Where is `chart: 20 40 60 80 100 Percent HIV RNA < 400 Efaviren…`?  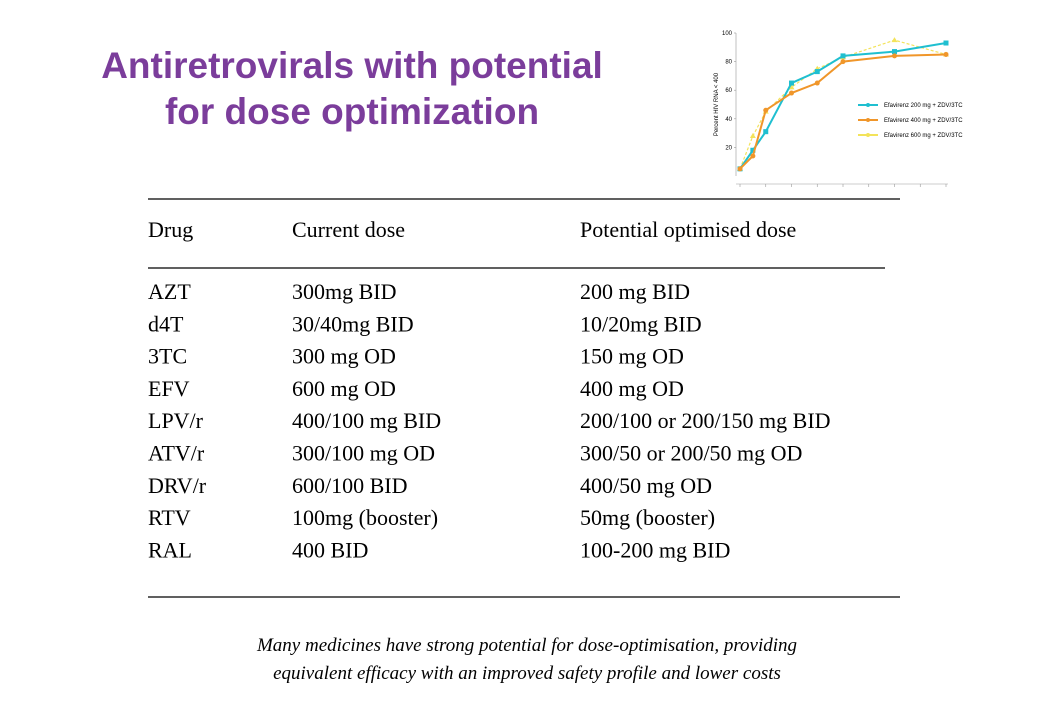
chart: 20 40 60 80 100 Percent HIV RNA < 400 Efaviren… is located at coordinates (838, 109).